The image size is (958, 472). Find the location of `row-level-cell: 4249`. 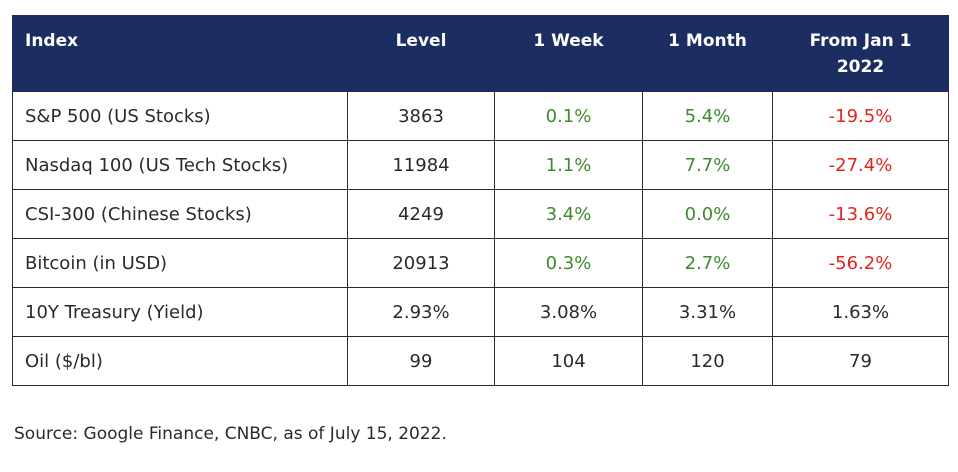

row-level-cell: 4249 is located at coordinates (421, 214).